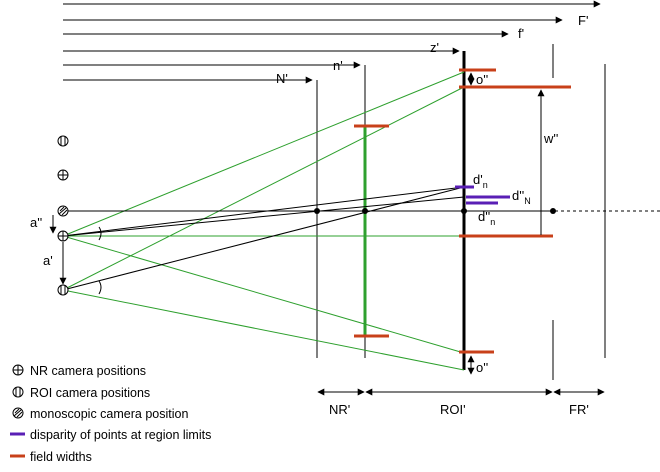  I want to click on legend-text-field: field widths, so click(61, 457).